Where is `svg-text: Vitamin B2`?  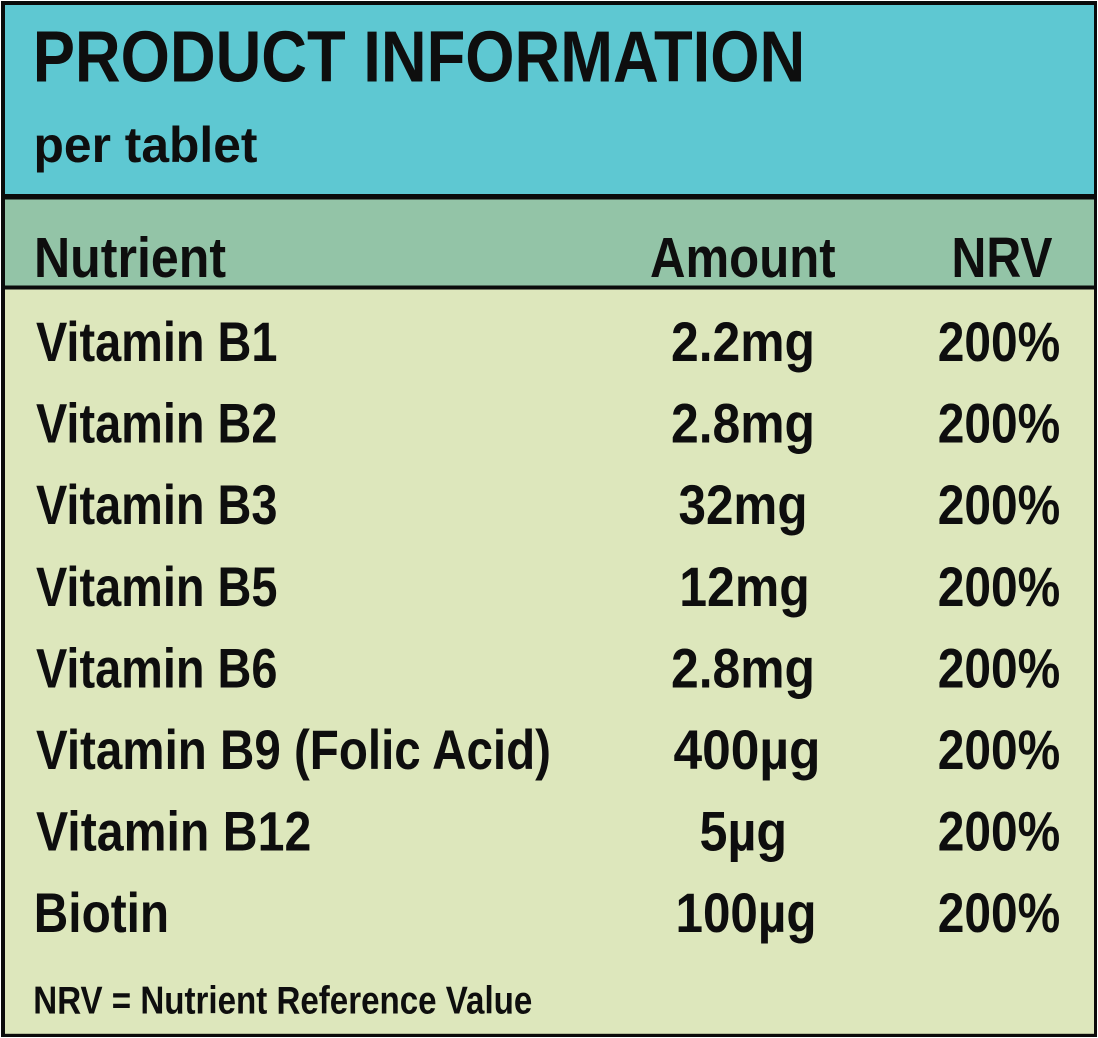
svg-text: Vitamin B2 is located at coordinates (157, 423).